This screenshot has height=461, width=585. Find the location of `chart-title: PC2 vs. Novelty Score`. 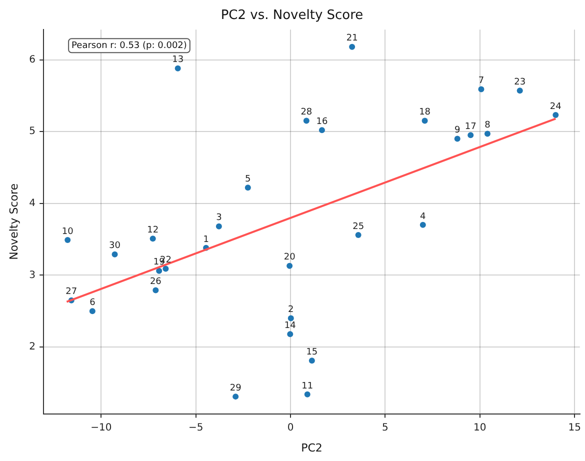

chart-title: PC2 vs. Novelty Score is located at coordinates (292, 16).